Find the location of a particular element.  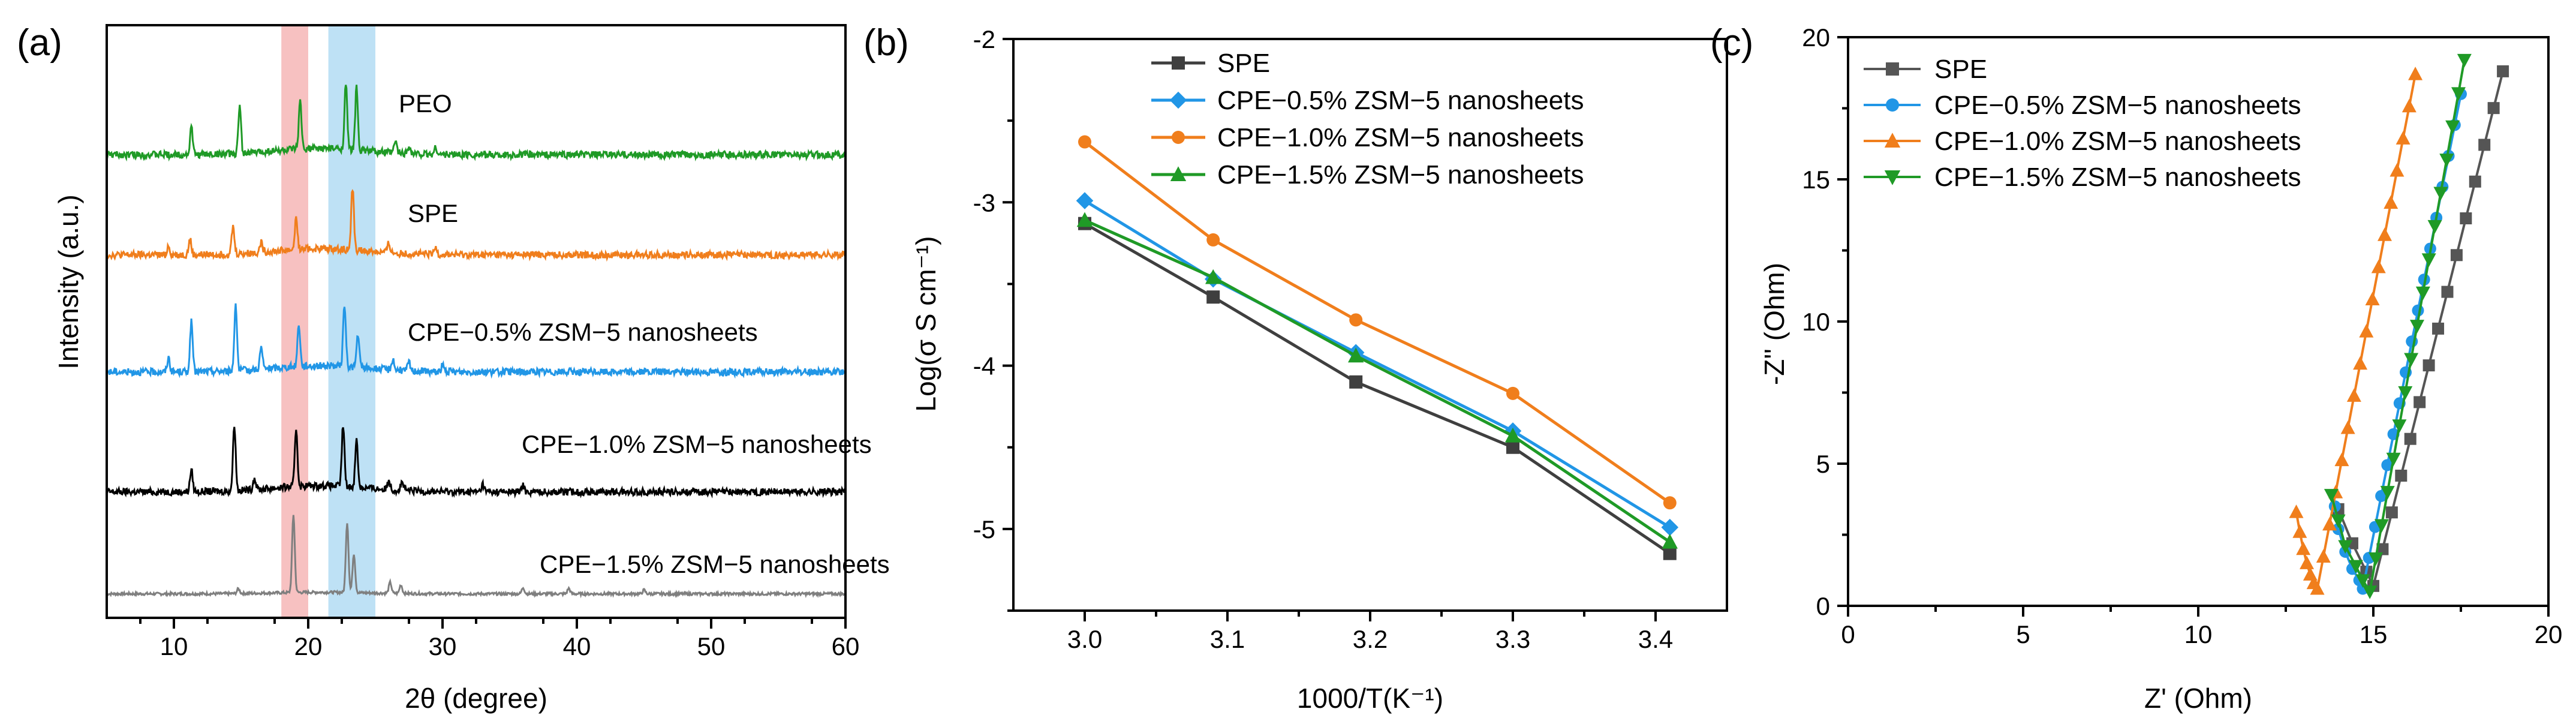

y-tick-label: -5 is located at coordinates (984, 529).